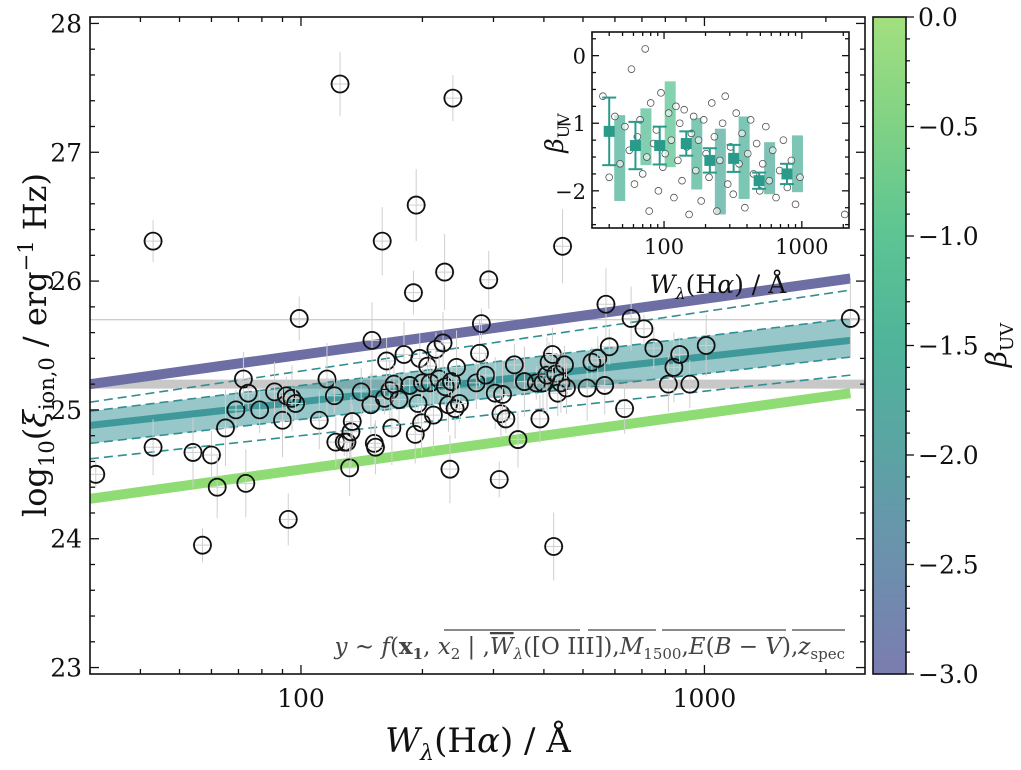 The height and width of the screenshot is (770, 1021). I want to click on inset-x-tick-label: 100, so click(664, 247).